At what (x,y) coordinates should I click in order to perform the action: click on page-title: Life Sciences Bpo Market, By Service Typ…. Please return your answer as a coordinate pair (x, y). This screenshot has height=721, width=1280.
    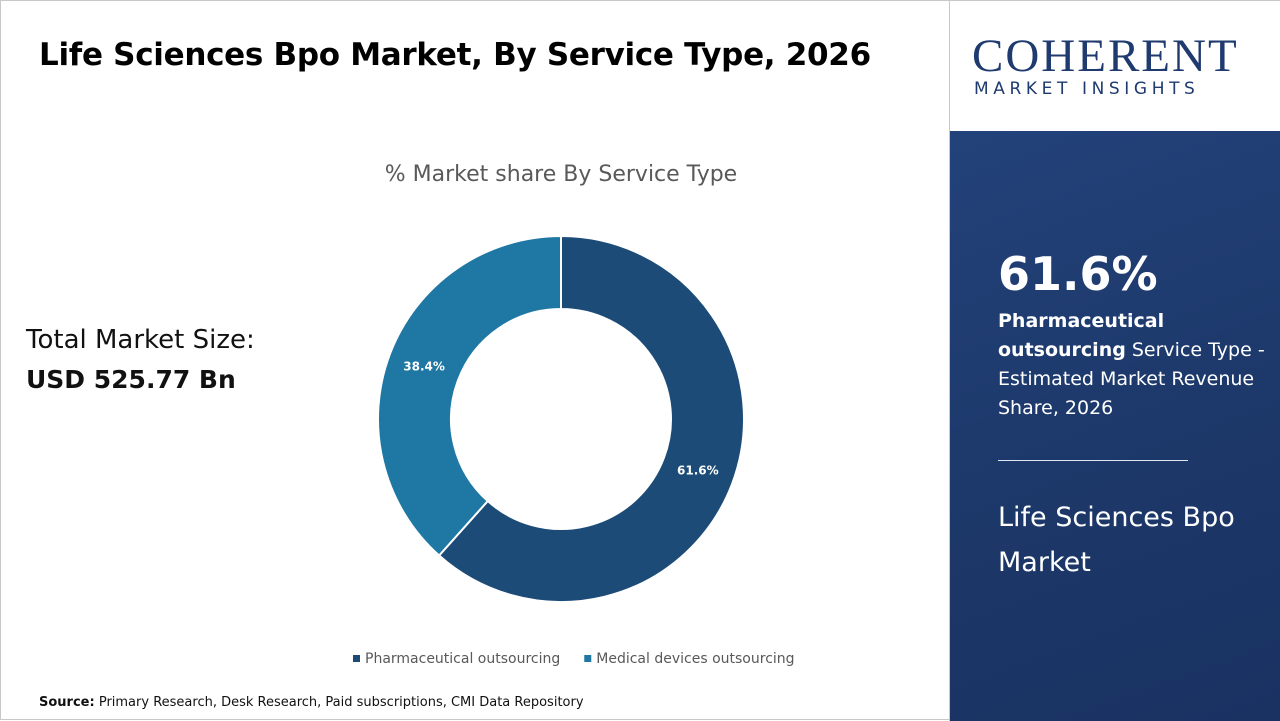
    Looking at the image, I should click on (455, 55).